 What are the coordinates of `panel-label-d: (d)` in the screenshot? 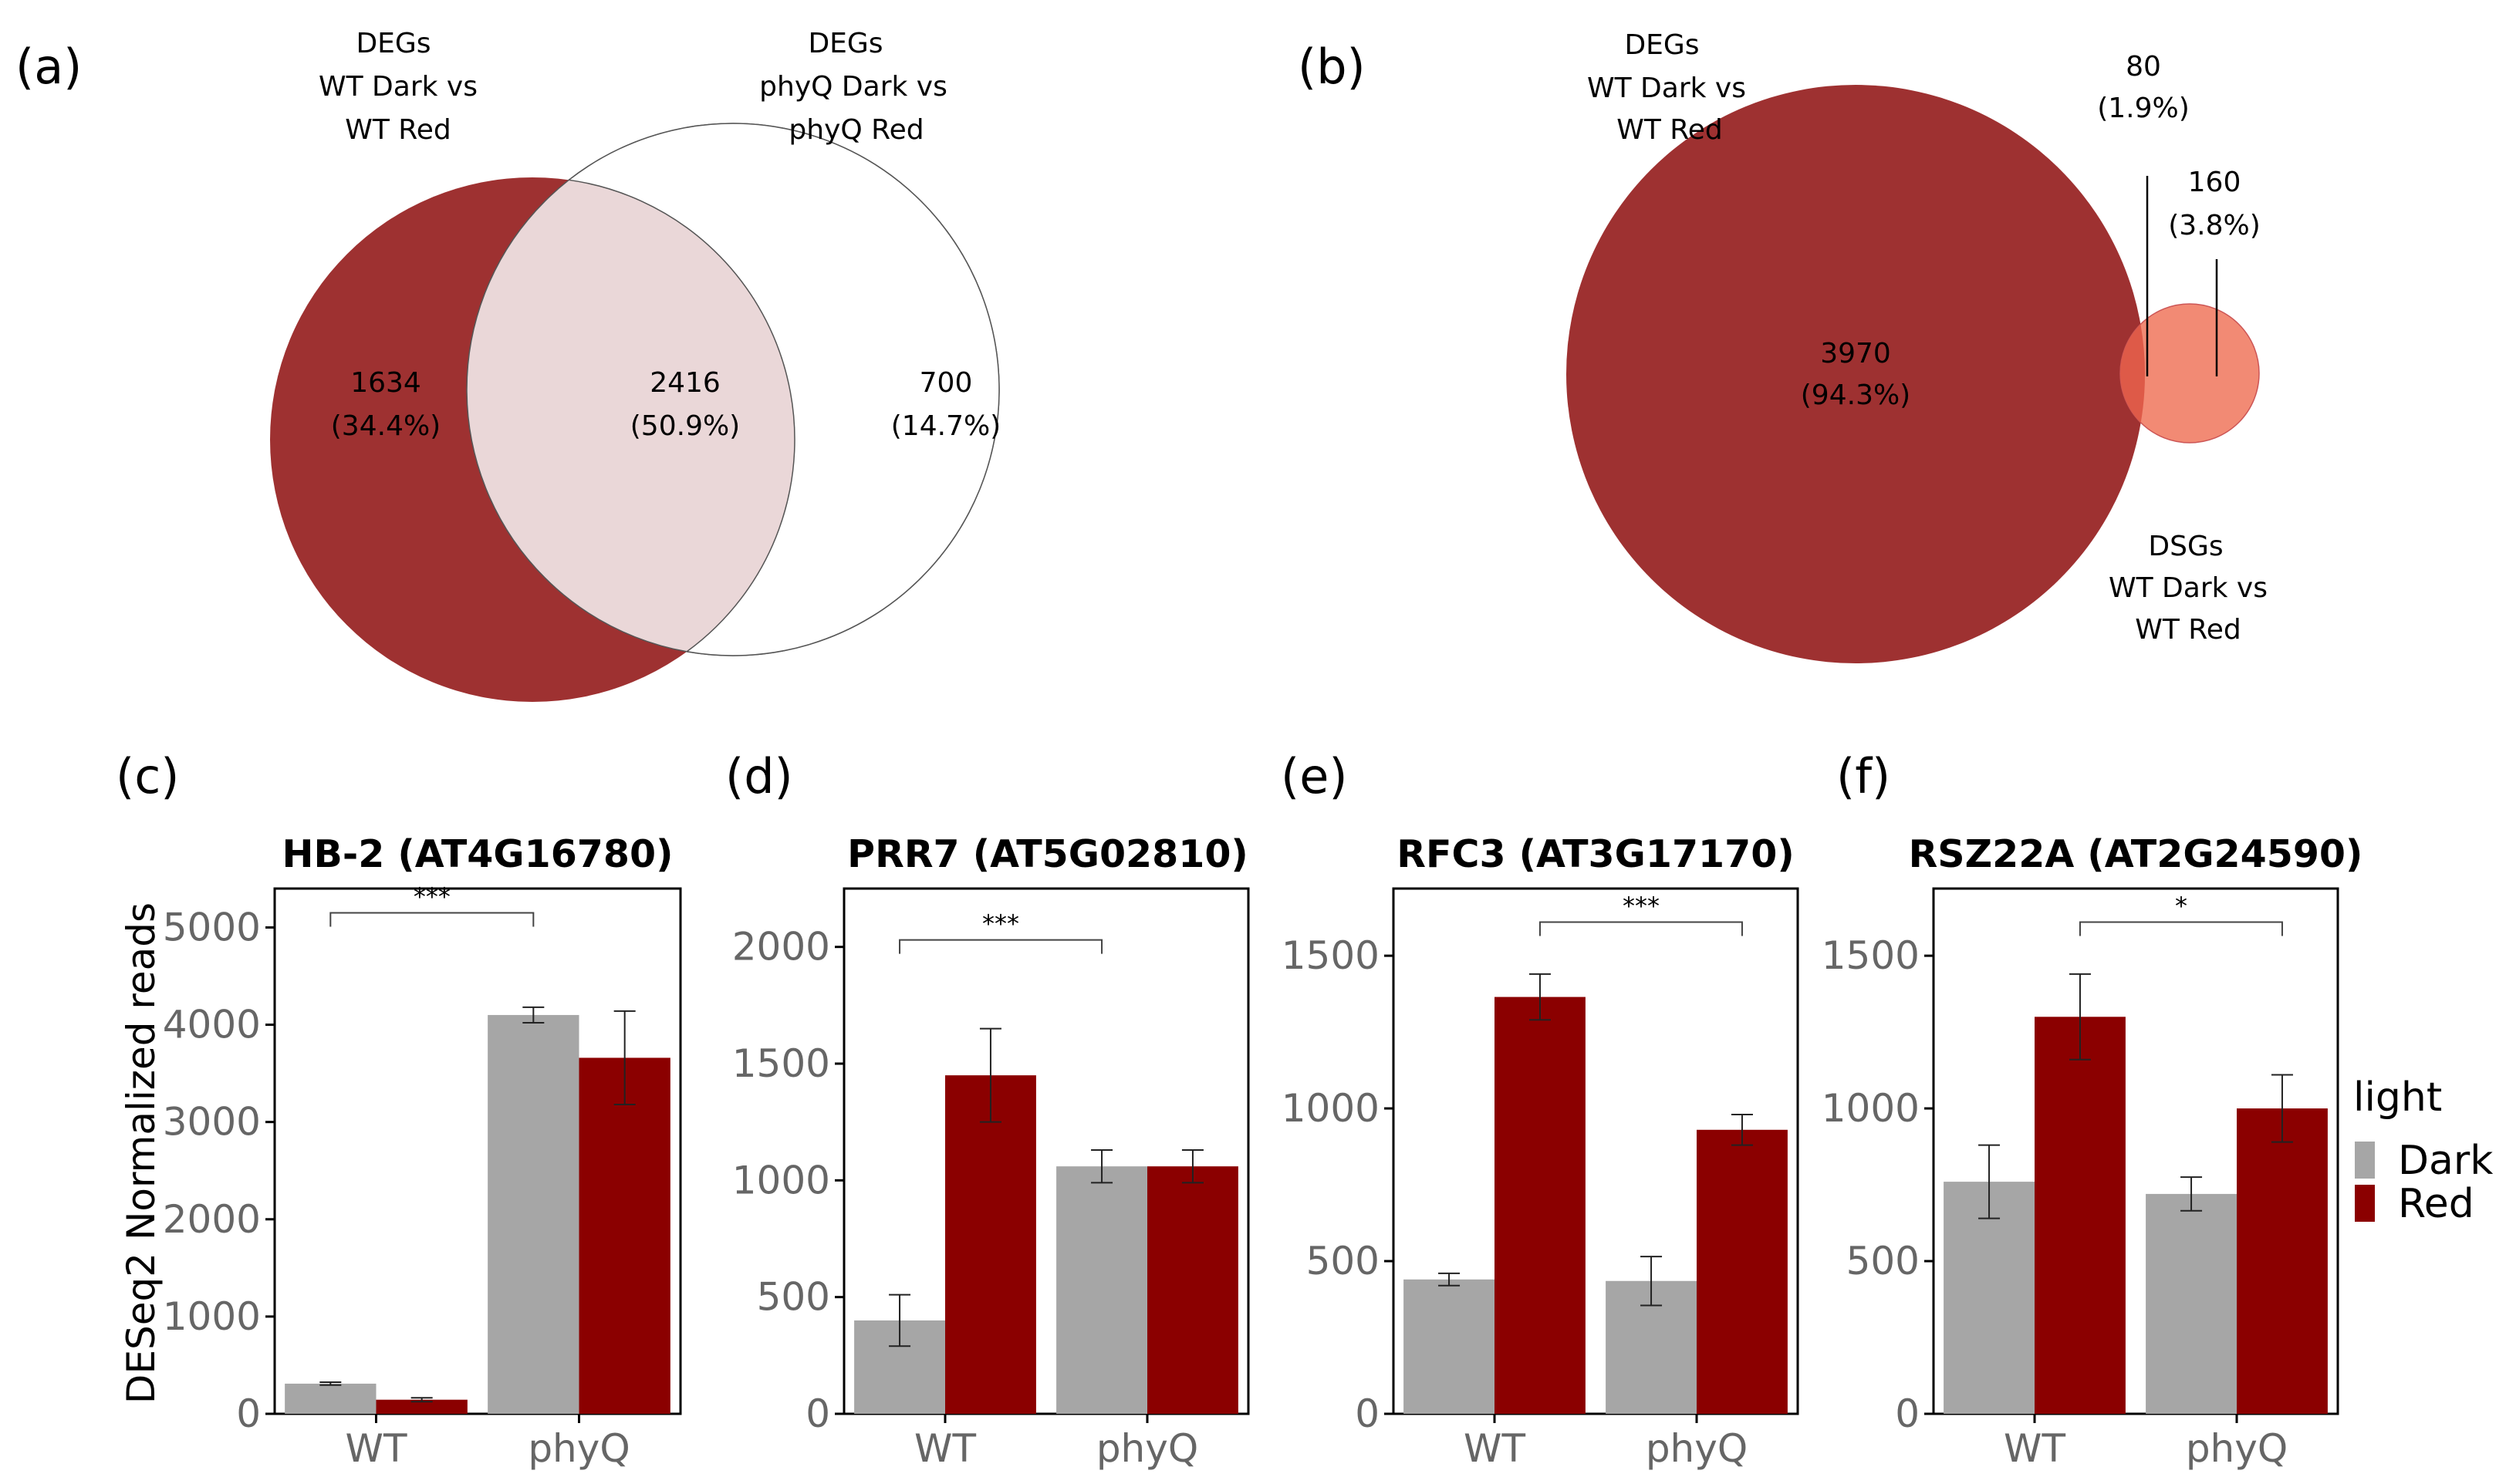 It's located at (759, 776).